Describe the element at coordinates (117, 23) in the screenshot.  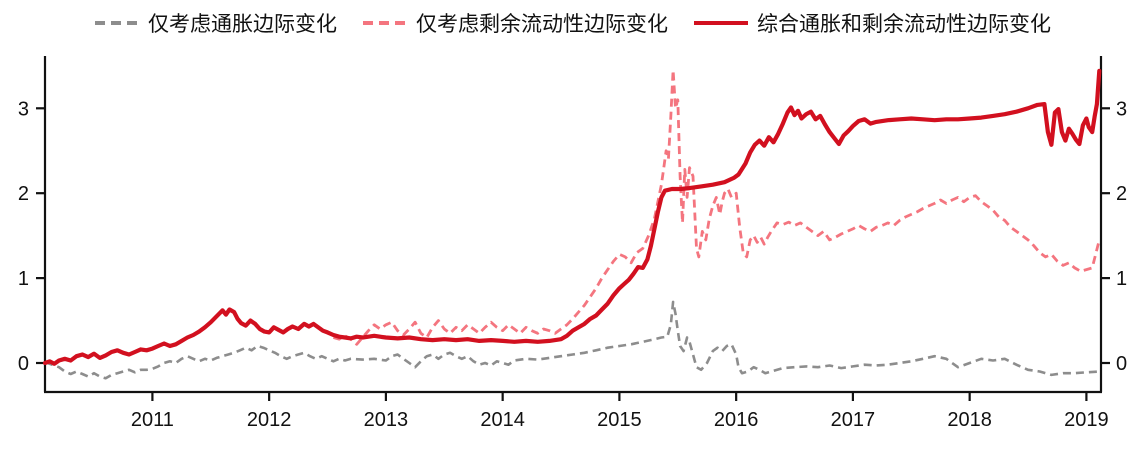
I see `gray-dashed-line-sample` at that location.